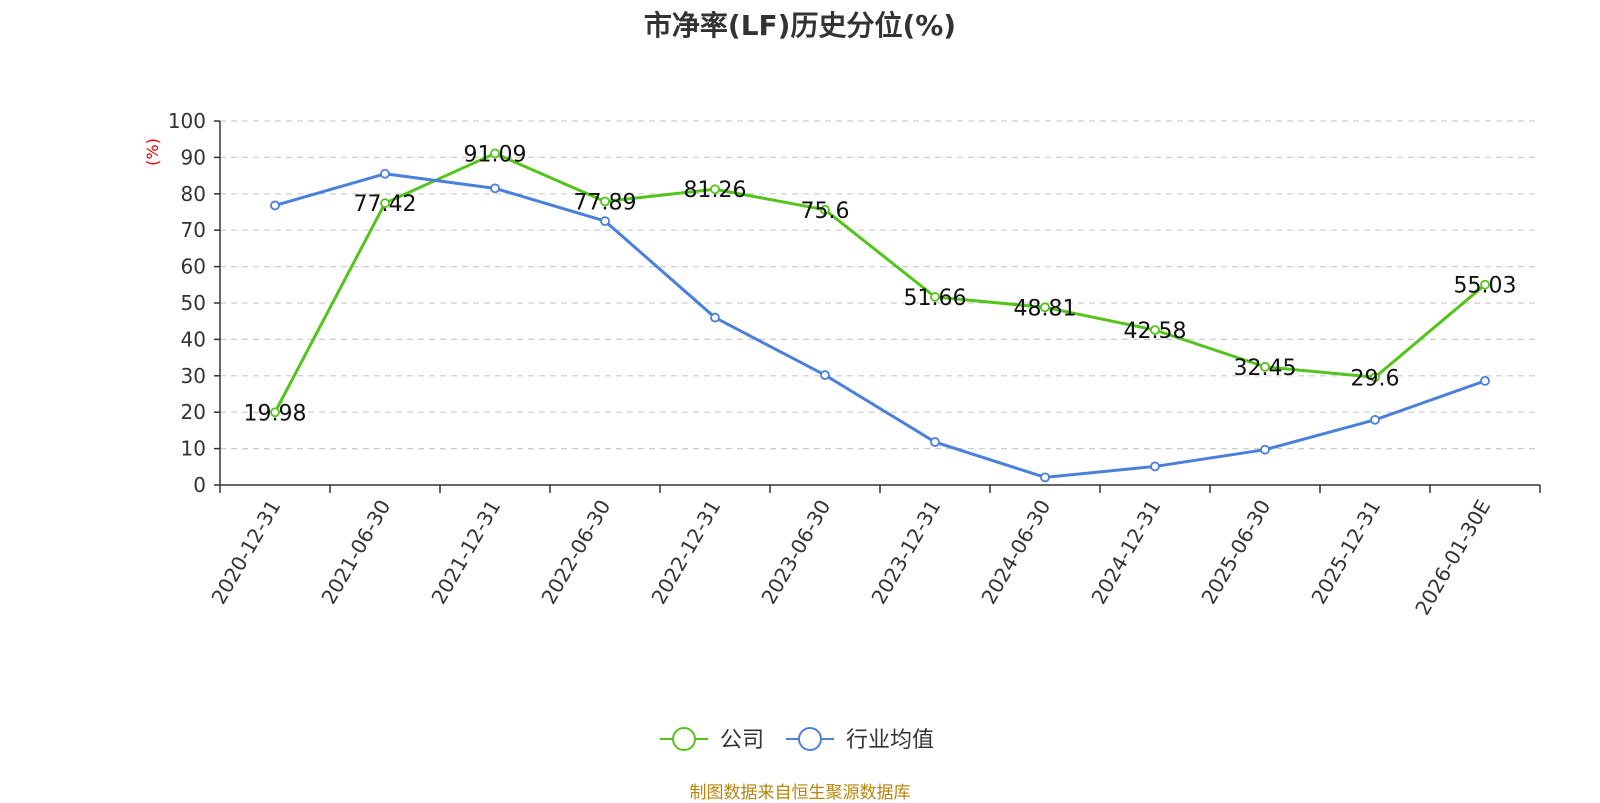  What do you see at coordinates (193, 303) in the screenshot?
I see `y-tick-label: 50` at bounding box center [193, 303].